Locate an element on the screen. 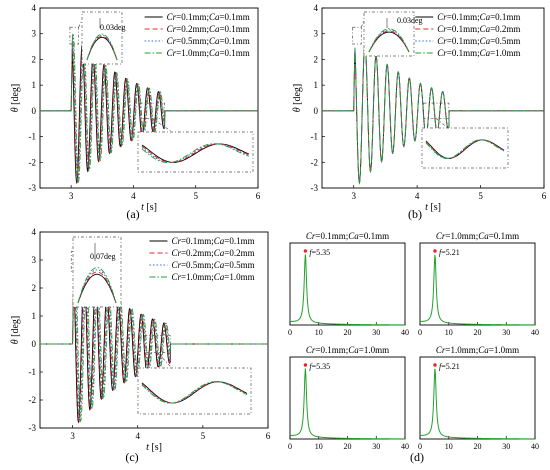  peak-label: f=5.35 is located at coordinates (319, 252).